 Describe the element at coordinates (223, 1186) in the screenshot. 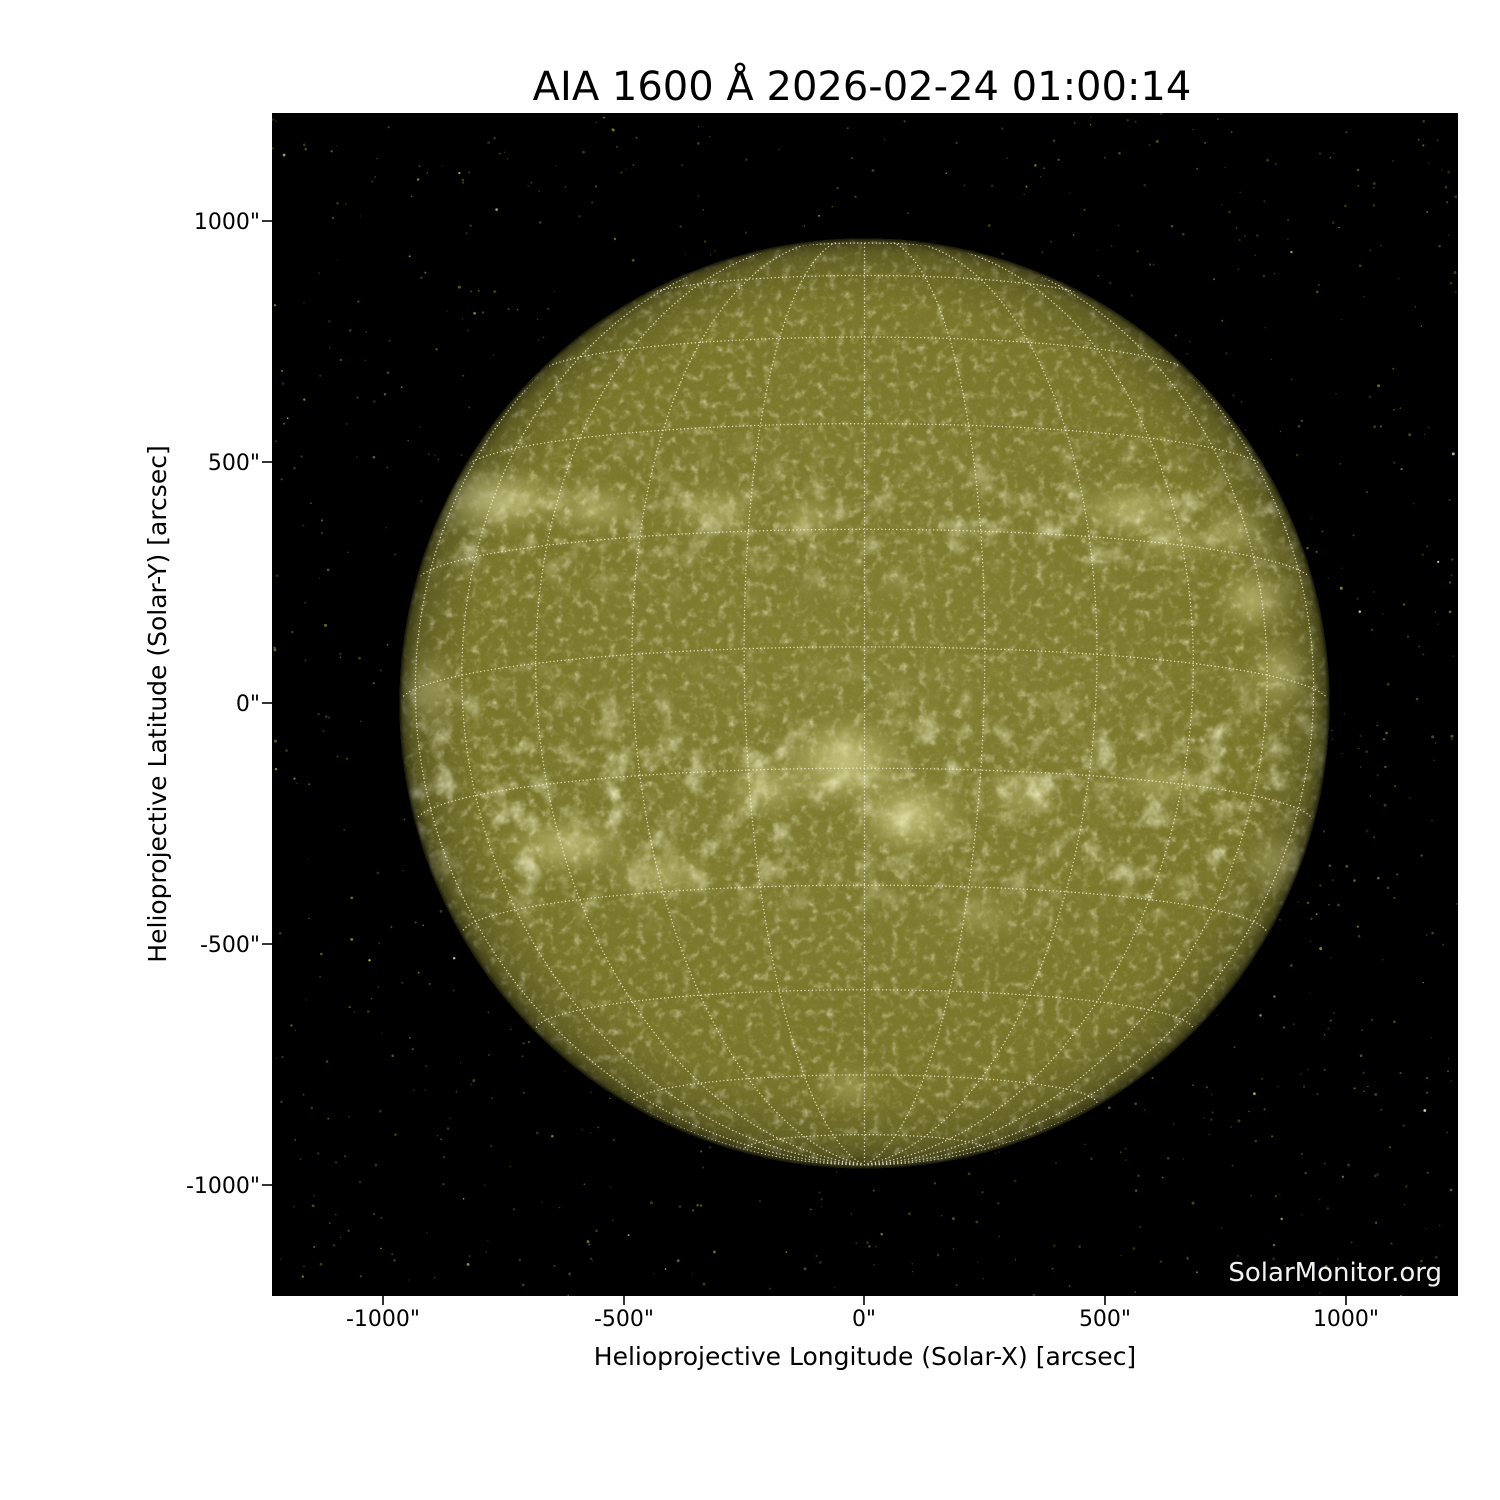

I see `y-tick-label: -1000"` at that location.